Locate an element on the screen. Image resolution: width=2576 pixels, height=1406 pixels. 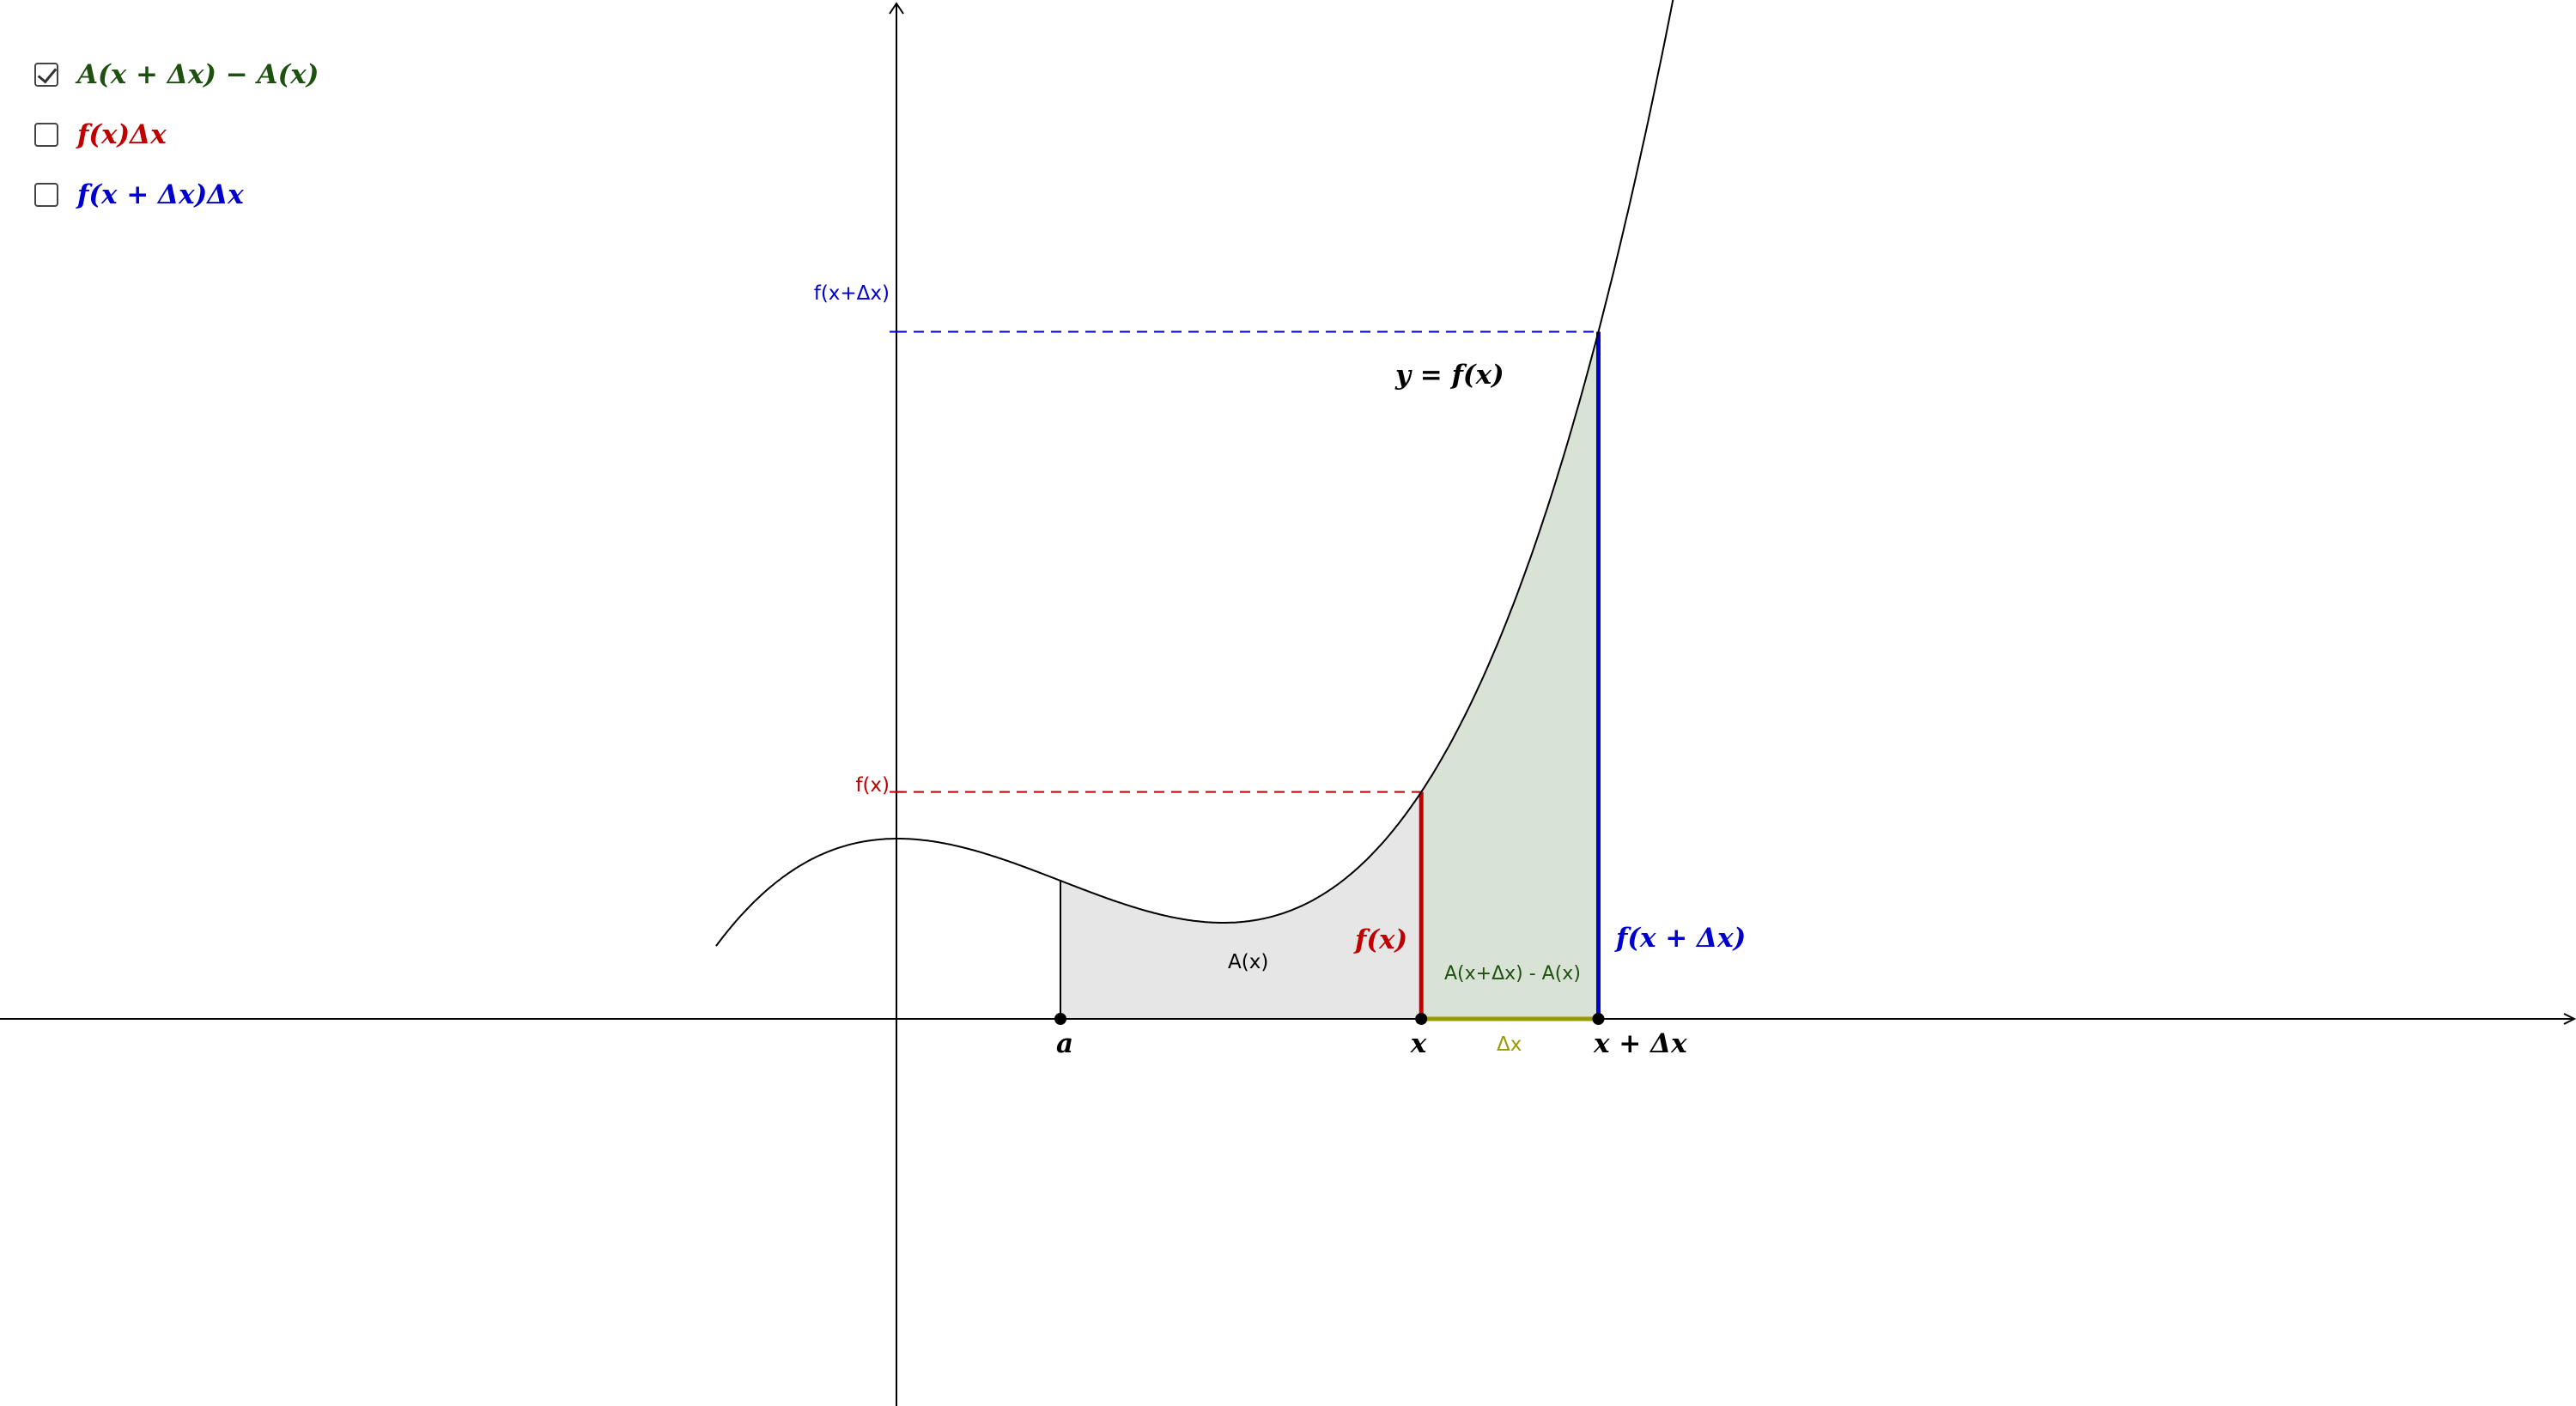
checkbox-row-fxdx-dx: f(x + Δx)Δx is located at coordinates (176, 195).